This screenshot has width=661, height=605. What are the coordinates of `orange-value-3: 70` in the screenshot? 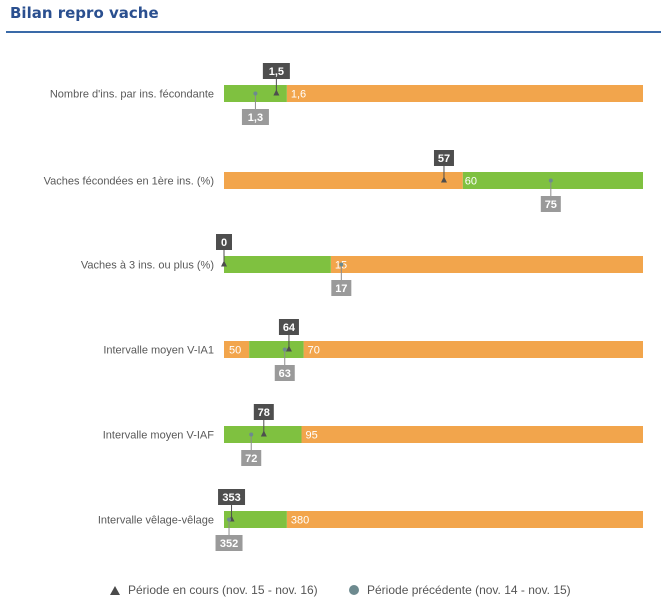 It's located at (314, 351).